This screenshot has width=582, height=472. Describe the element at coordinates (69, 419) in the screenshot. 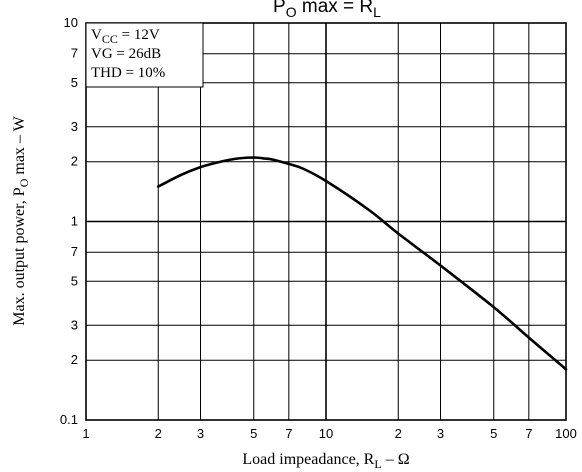

I see `y-tick-label: 0.1` at that location.